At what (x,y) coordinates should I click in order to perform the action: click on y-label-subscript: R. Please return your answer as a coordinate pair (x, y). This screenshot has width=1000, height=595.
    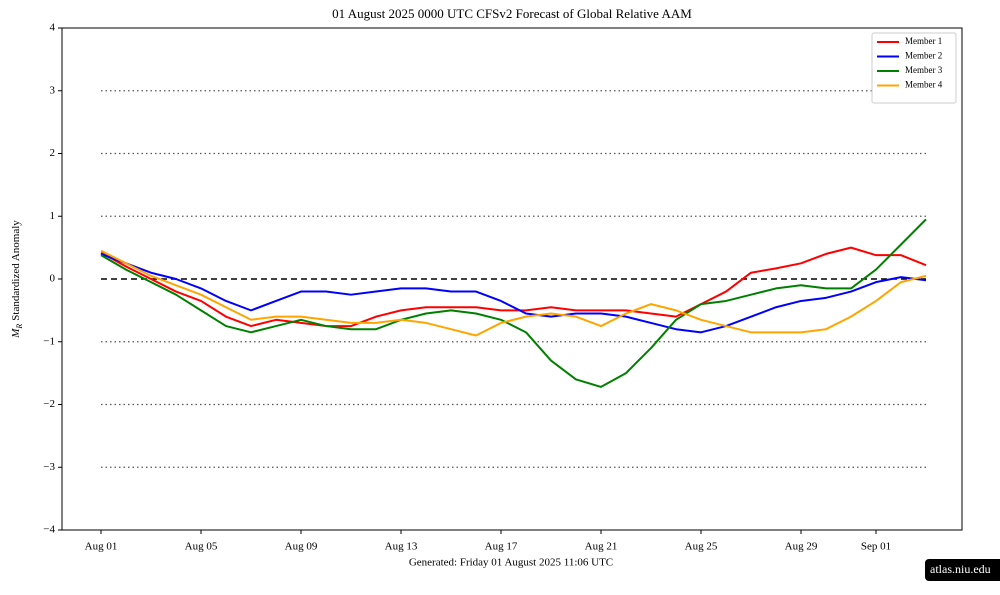
    Looking at the image, I should click on (19, 327).